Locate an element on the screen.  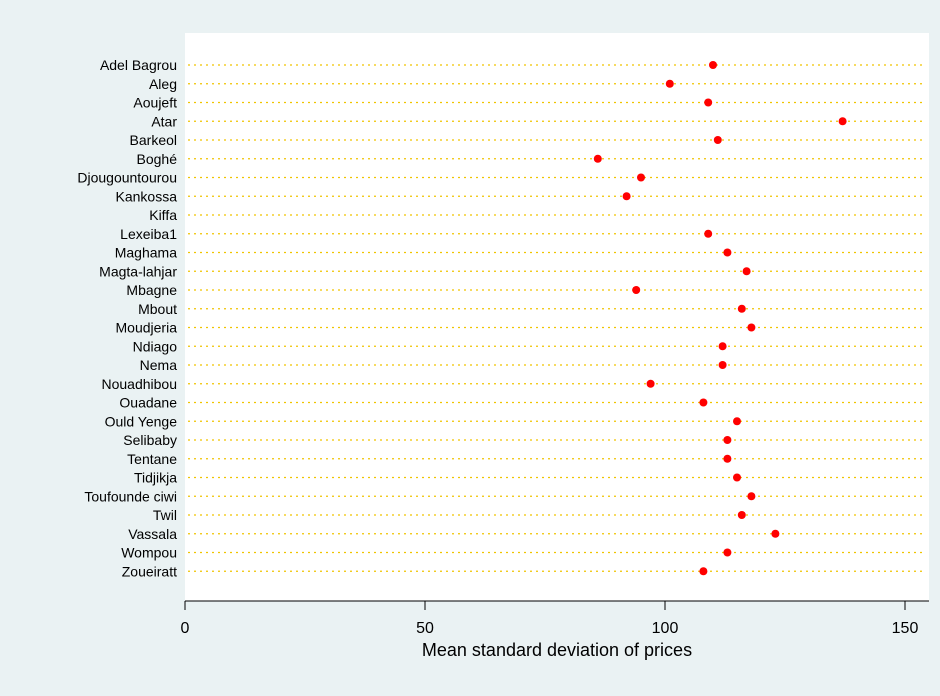
category-label: Adel Bagrou is located at coordinates (138, 65).